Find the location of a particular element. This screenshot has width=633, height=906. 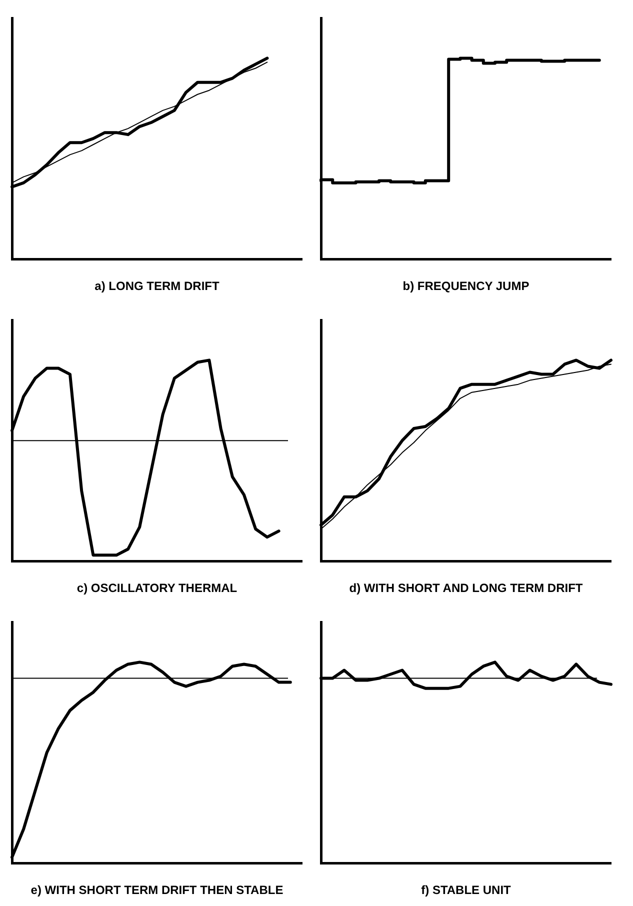

text: e) WITH SHORT TERM DRIFT THEN STABLE is located at coordinates (157, 890).